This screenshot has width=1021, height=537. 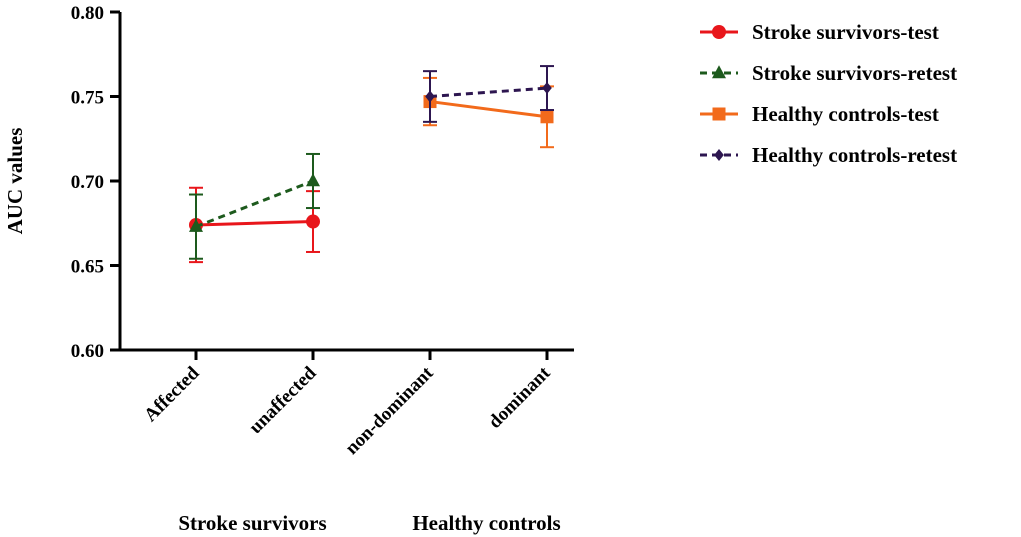 I want to click on series-stroke-survivors-retest, so click(x=254, y=206).